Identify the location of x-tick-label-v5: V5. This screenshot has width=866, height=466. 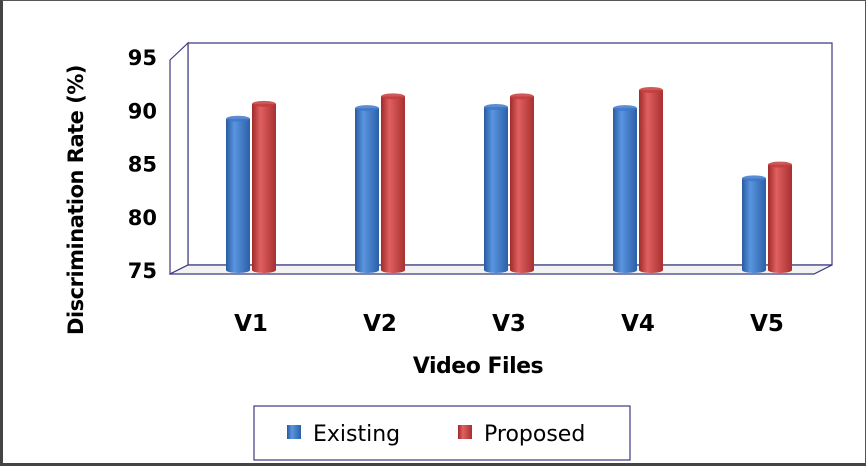
(767, 324).